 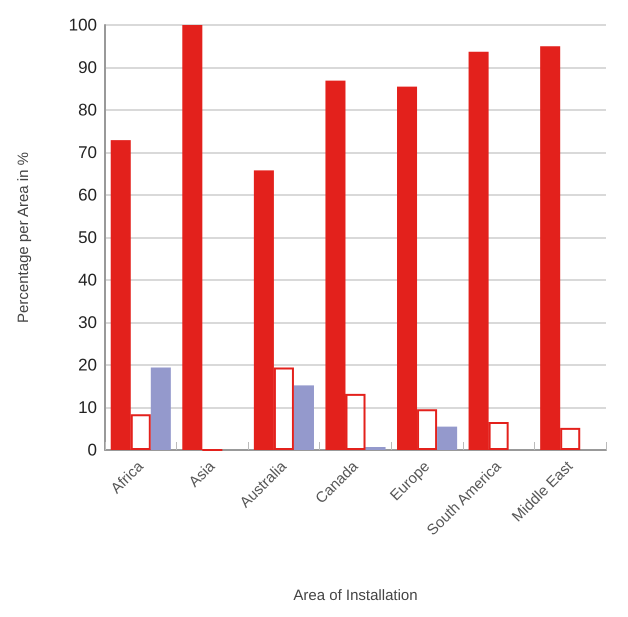 I want to click on y-tick-label: 40, so click(x=87, y=280).